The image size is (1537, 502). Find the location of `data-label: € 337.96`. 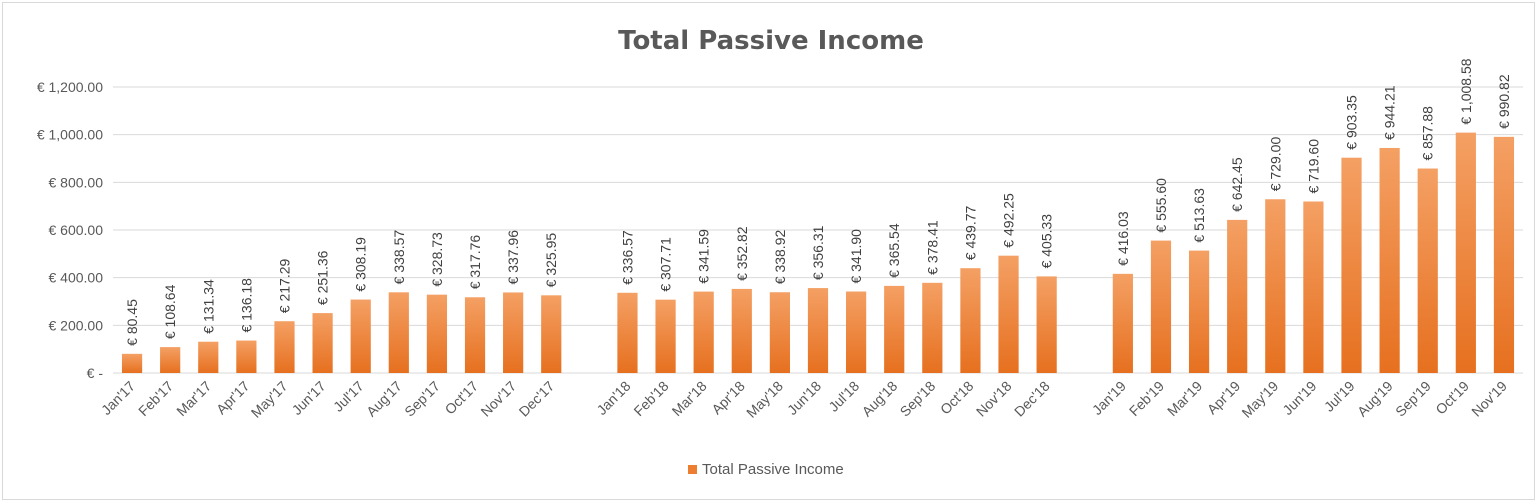

data-label: € 337.96 is located at coordinates (513, 257).